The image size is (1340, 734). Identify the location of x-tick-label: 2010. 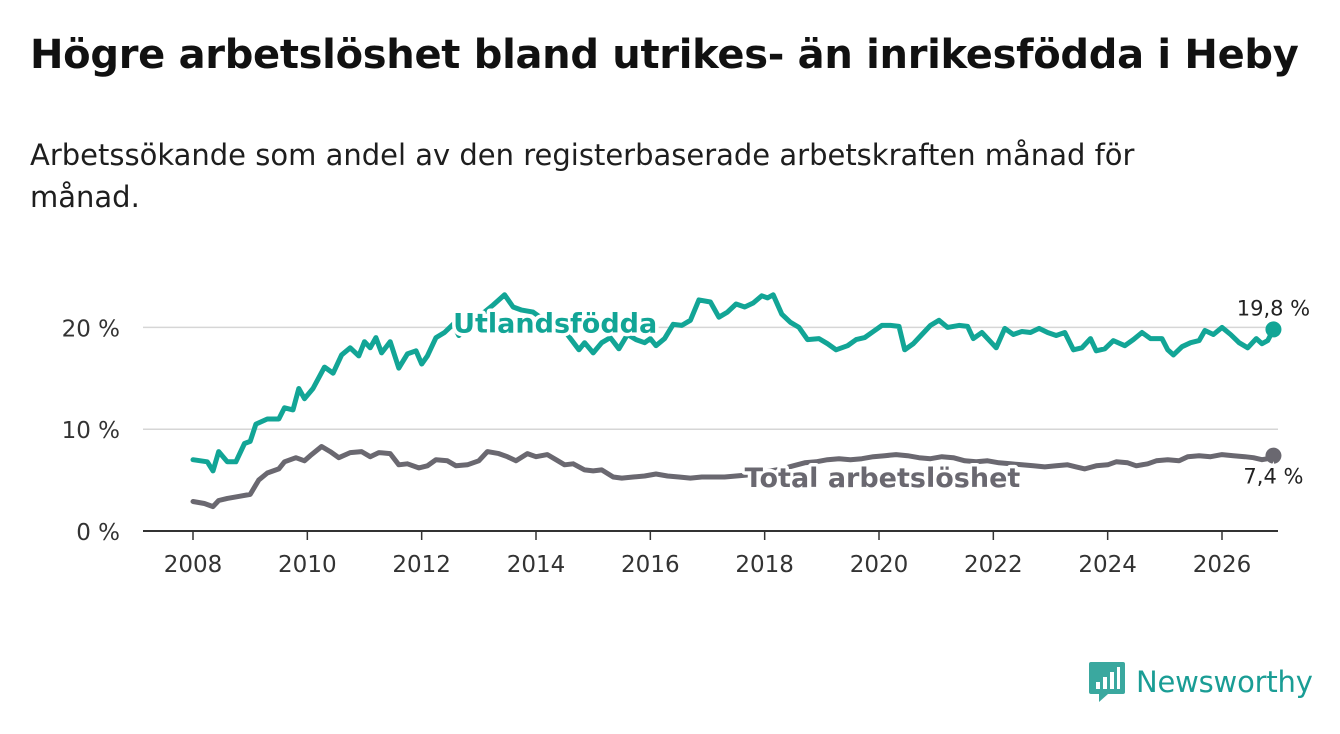
(307, 565).